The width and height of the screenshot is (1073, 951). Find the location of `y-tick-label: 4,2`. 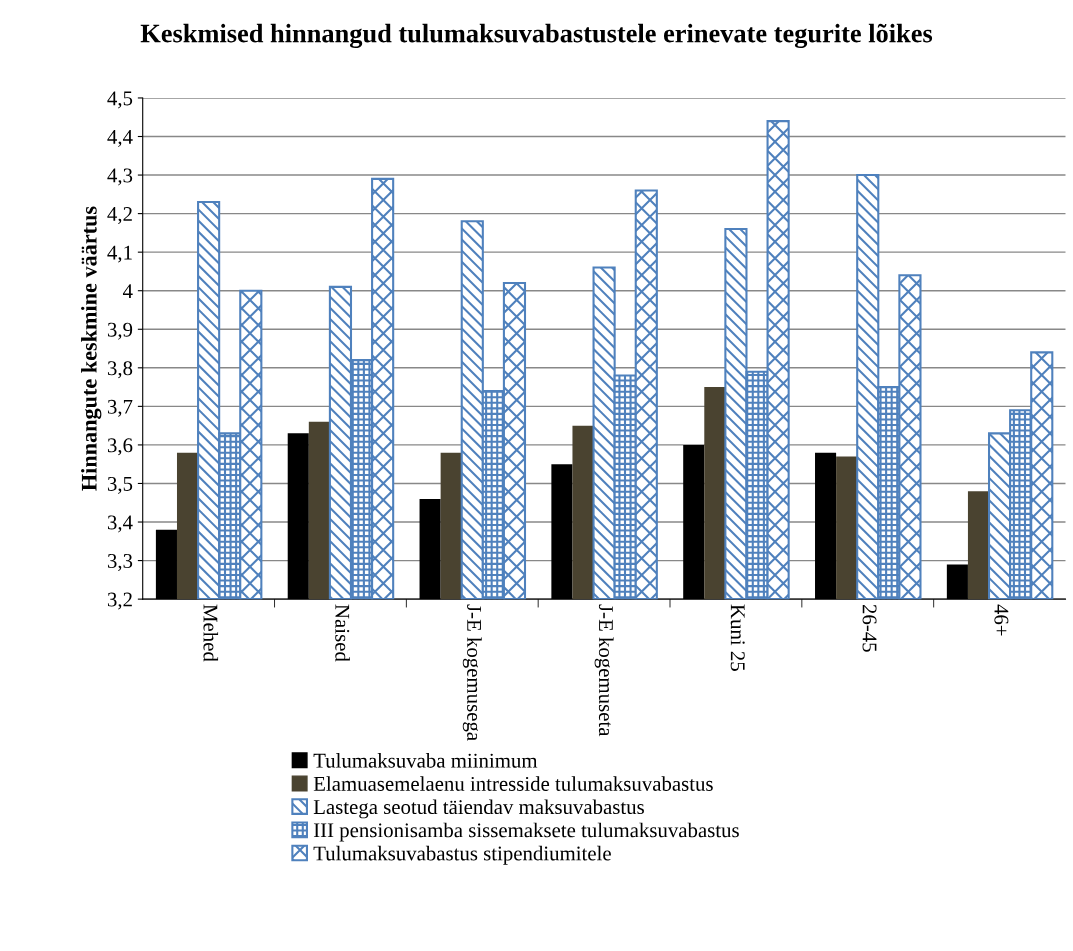

y-tick-label: 4,2 is located at coordinates (119, 216).